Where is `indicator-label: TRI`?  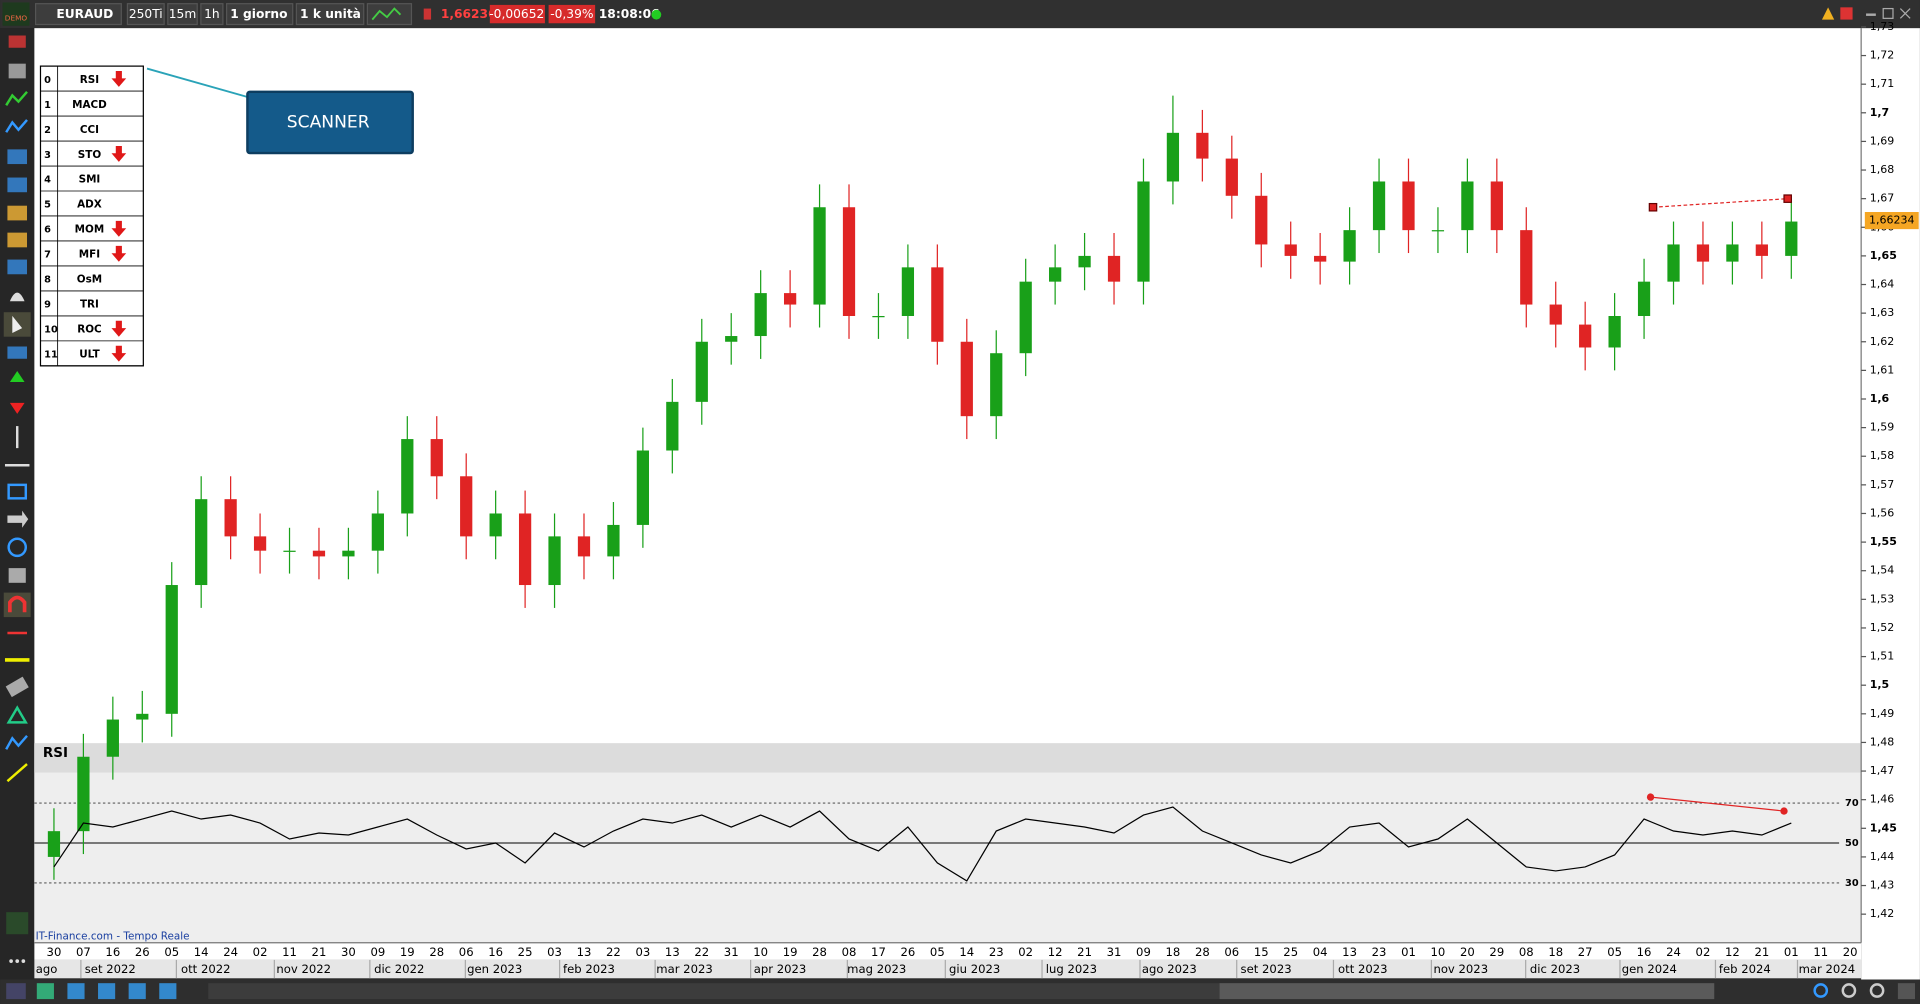
indicator-label: TRI is located at coordinates (89, 305).